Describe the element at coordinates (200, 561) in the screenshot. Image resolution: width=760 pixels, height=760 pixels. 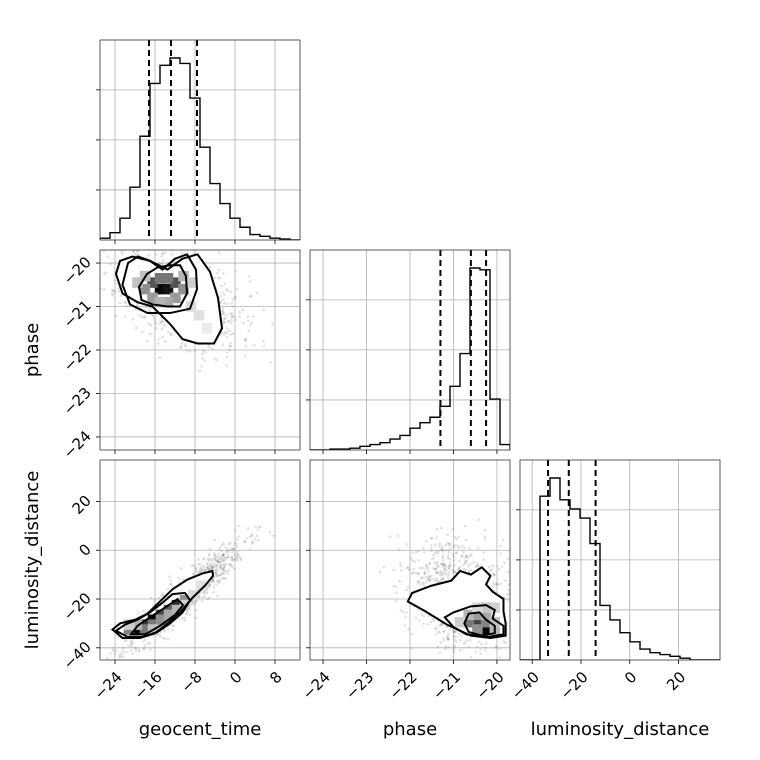
I see `hist2d-panel-geocent_time-luminosity_distance-plot-area` at that location.